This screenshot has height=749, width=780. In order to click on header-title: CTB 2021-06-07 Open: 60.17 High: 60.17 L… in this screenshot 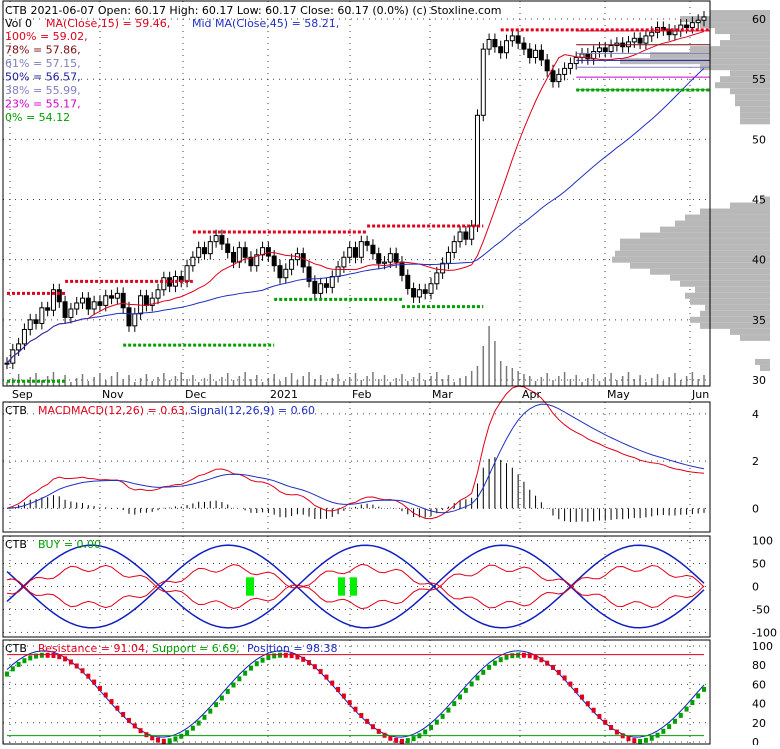, I will do `click(253, 10)`.